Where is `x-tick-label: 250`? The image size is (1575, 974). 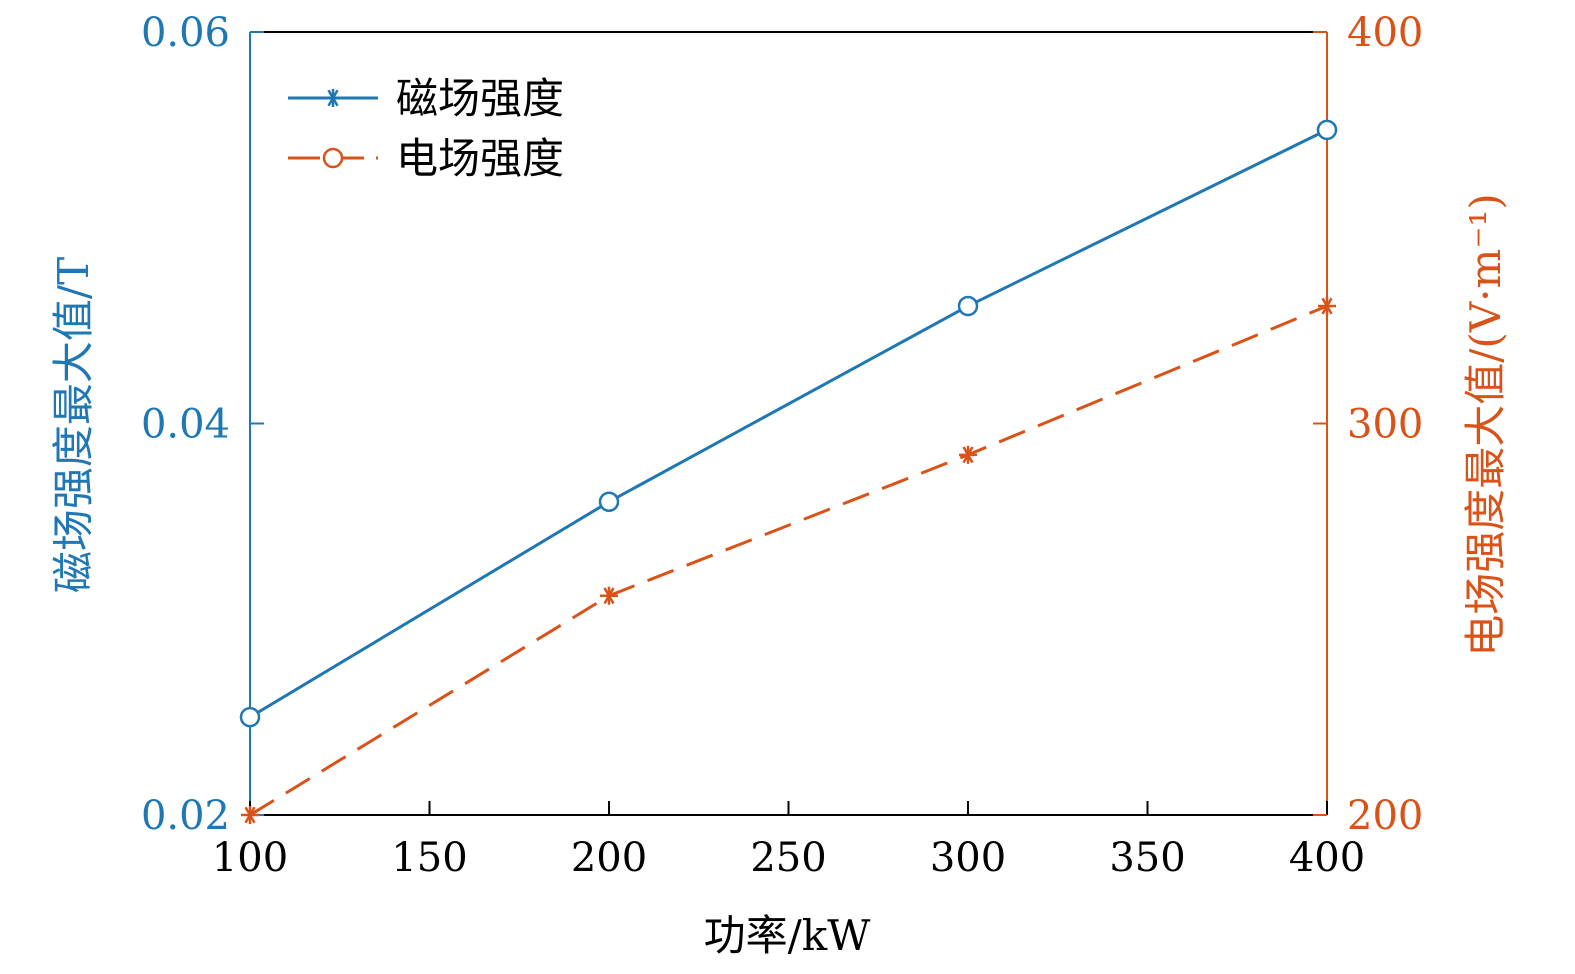
x-tick-label: 250 is located at coordinates (788, 858).